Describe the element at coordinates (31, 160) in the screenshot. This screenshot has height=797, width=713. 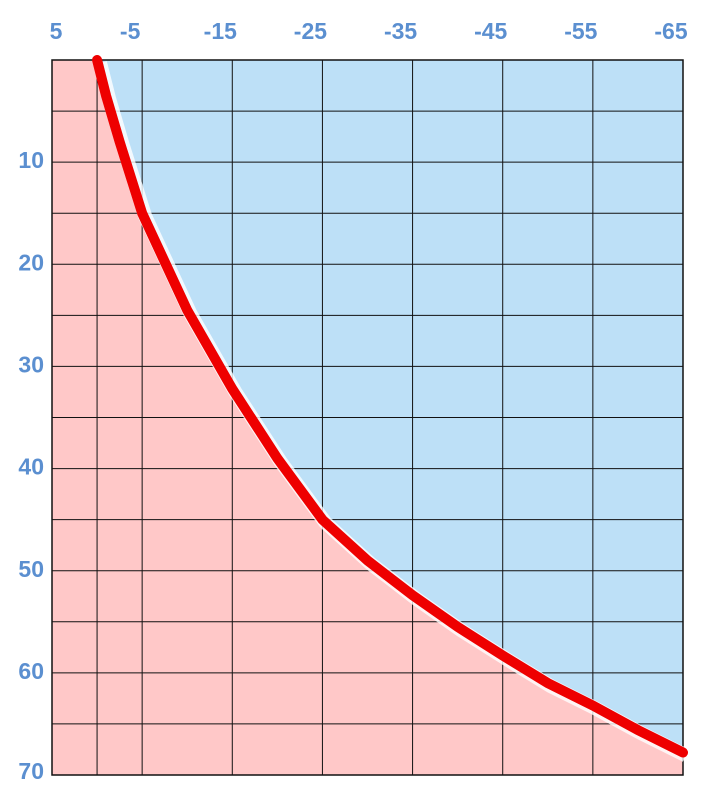
I see `y-tick-label: 10` at that location.